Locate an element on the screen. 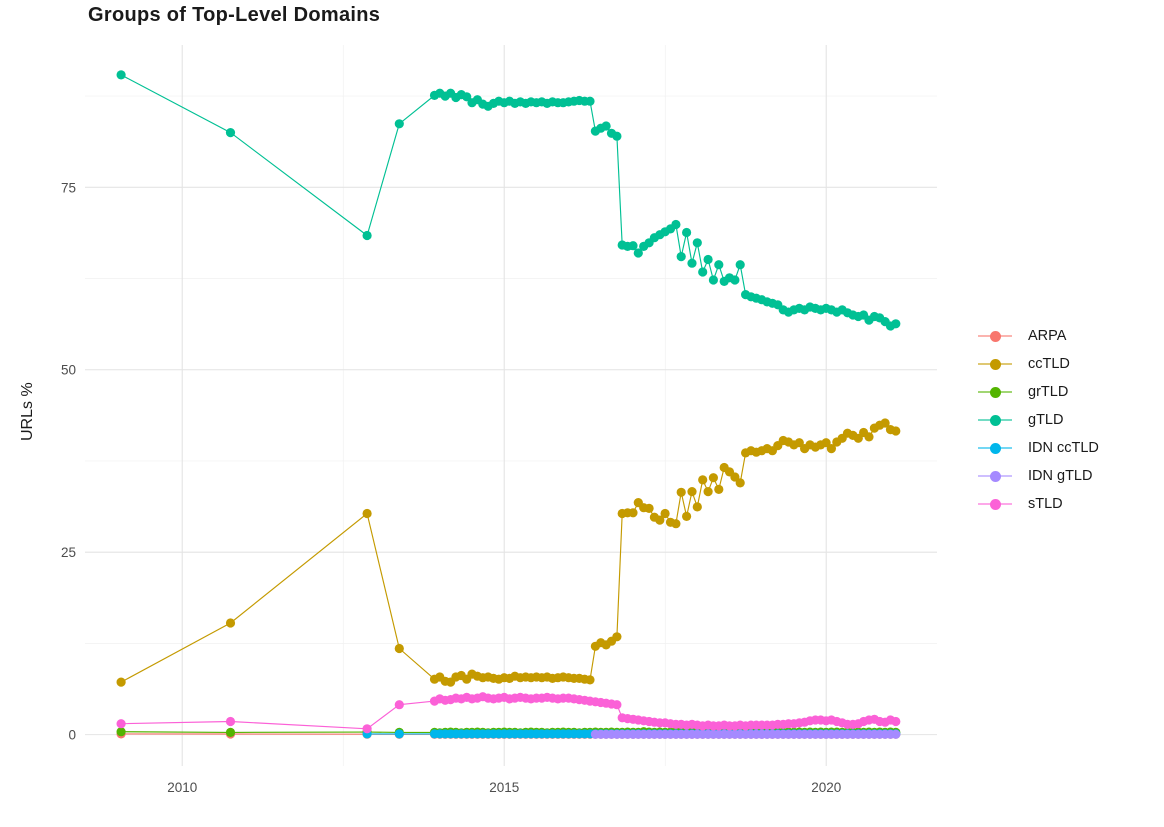  legend-label: IDN gTLD is located at coordinates (1060, 476).